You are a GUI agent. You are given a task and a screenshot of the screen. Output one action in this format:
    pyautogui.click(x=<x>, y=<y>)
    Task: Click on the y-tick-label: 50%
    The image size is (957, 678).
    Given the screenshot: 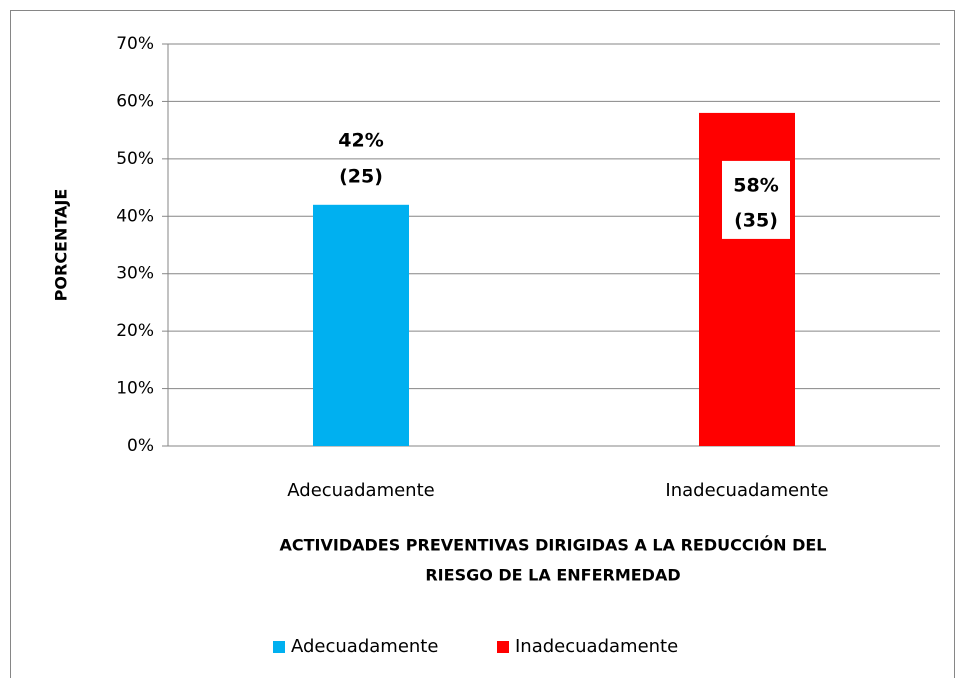 What is the action you would take?
    pyautogui.click(x=135, y=159)
    